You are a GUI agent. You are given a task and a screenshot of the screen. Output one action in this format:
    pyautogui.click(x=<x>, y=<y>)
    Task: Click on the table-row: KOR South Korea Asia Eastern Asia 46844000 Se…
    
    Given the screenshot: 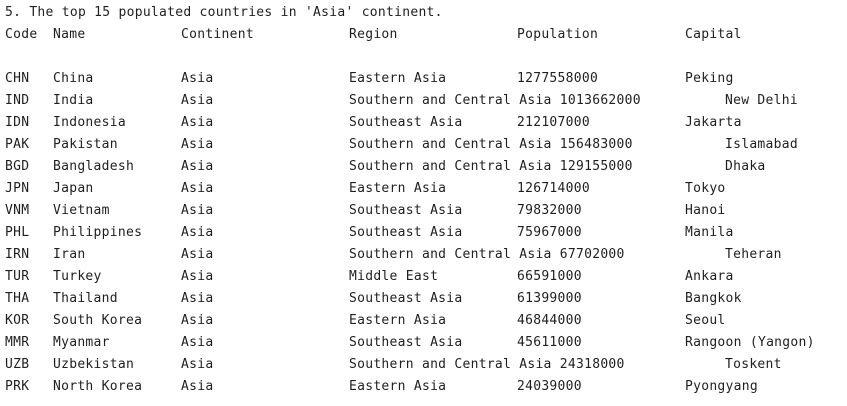 What is the action you would take?
    pyautogui.click(x=425, y=323)
    